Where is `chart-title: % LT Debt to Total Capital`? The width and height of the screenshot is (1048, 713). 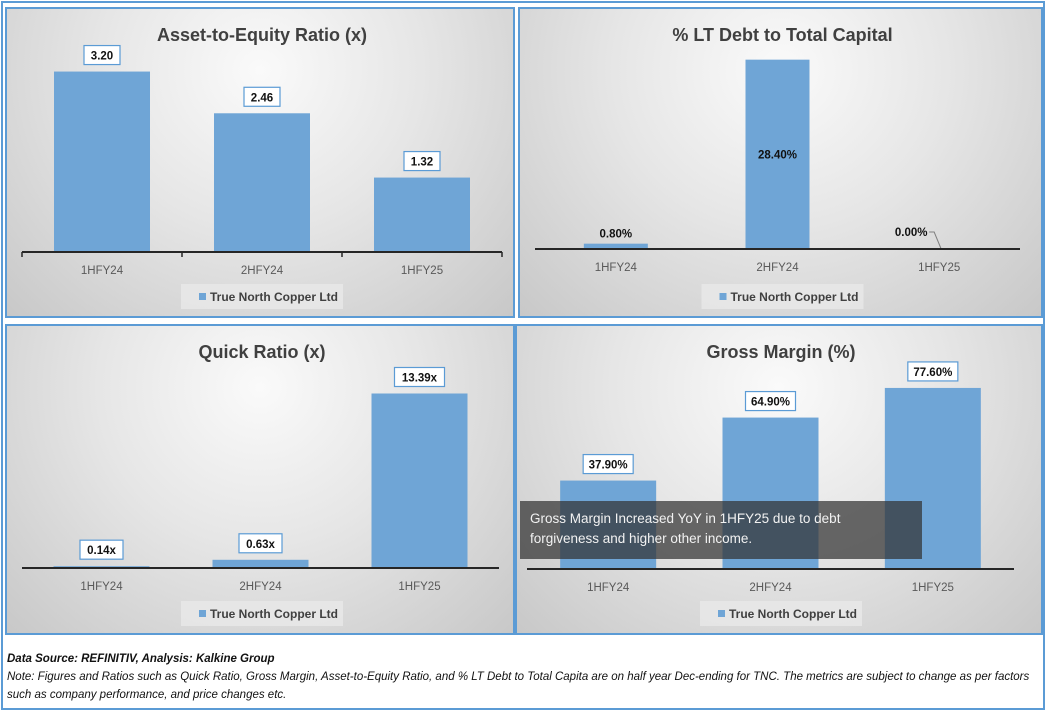 chart-title: % LT Debt to Total Capital is located at coordinates (782, 35).